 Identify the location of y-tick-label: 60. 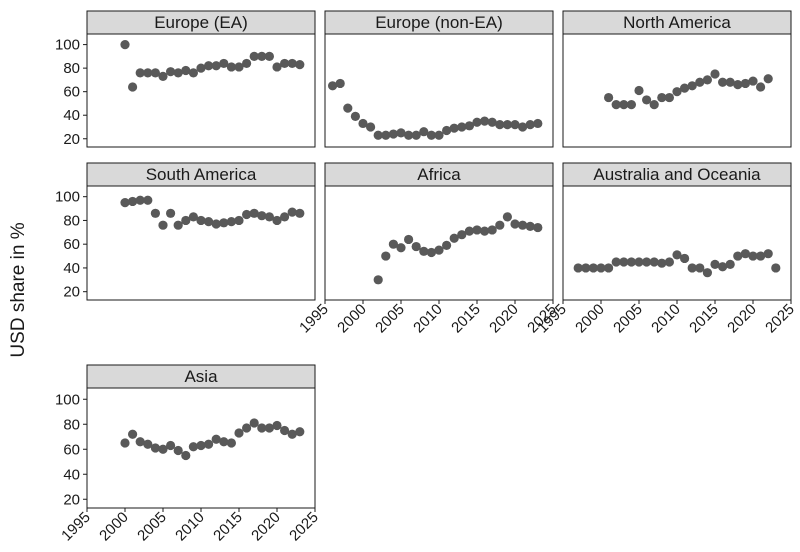
(71, 92).